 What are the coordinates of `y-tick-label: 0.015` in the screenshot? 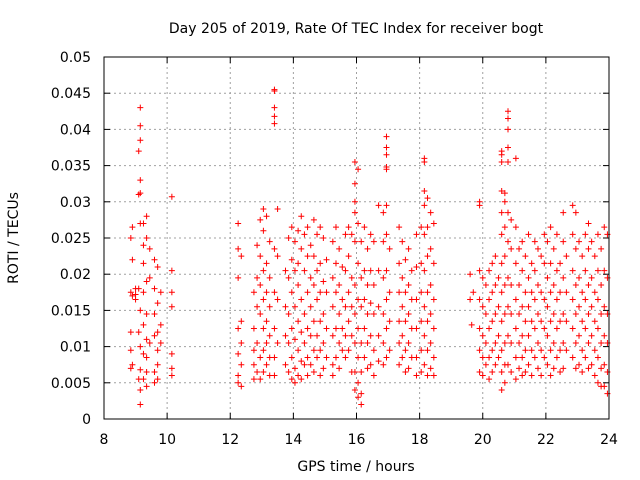 It's located at (71, 311).